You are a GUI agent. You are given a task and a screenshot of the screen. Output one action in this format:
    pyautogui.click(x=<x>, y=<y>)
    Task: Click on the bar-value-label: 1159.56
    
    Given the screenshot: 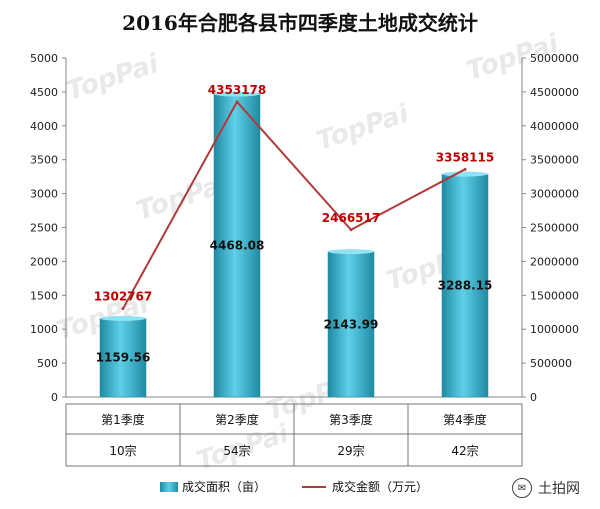 What is the action you would take?
    pyautogui.click(x=123, y=358)
    